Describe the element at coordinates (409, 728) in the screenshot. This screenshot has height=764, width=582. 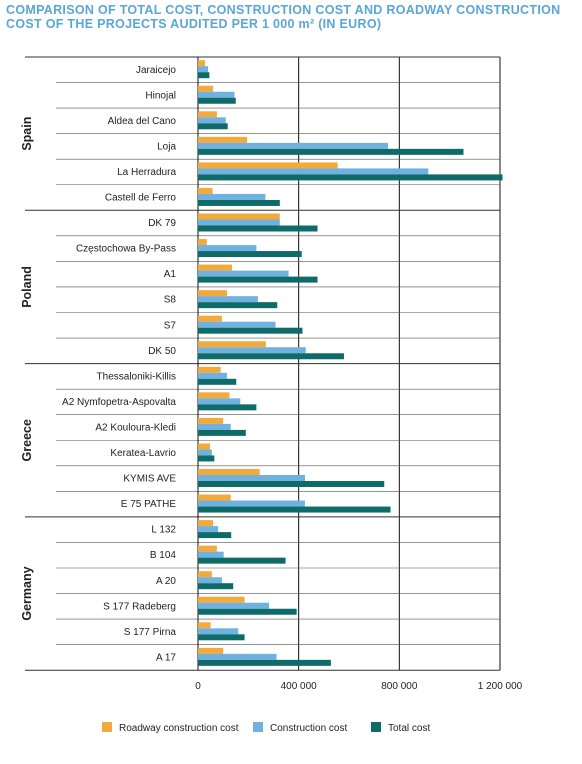
I see `legend-label-total: Total cost` at that location.